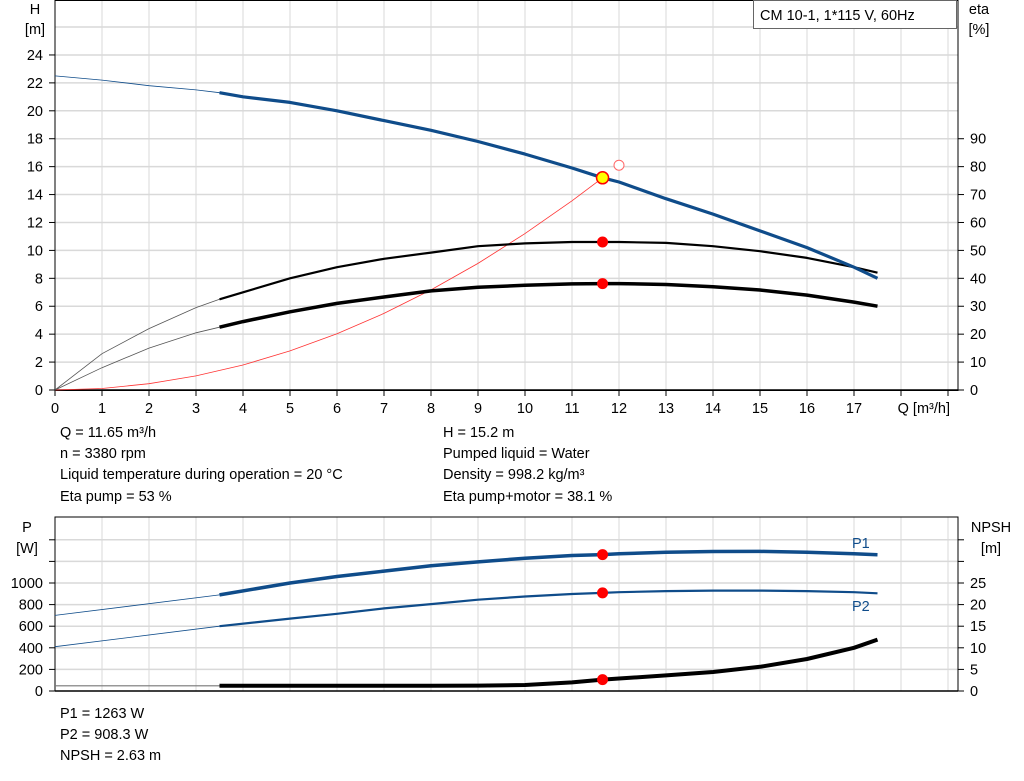 This screenshot has height=781, width=1024. I want to click on y-tick-label-left: 2, so click(39, 363).